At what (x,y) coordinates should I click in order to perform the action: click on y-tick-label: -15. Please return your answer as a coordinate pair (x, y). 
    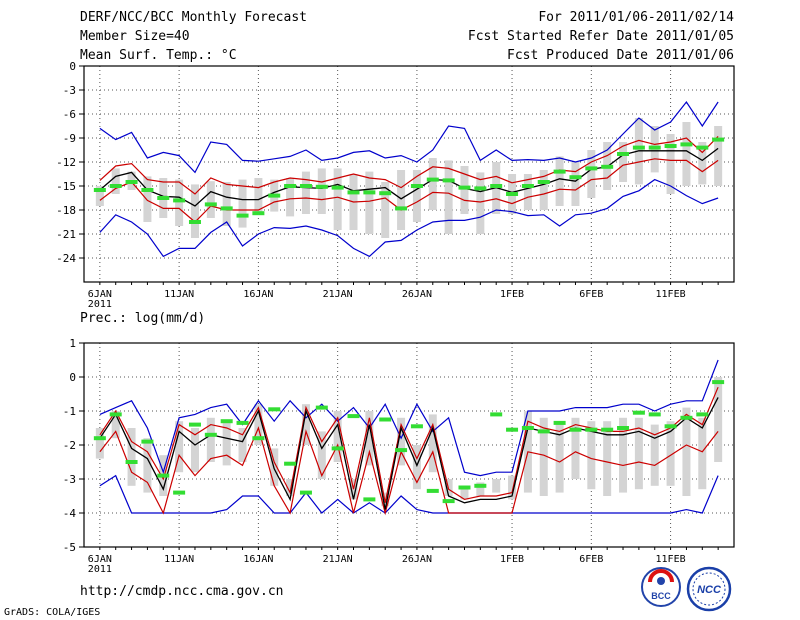
    Looking at the image, I should click on (66, 186).